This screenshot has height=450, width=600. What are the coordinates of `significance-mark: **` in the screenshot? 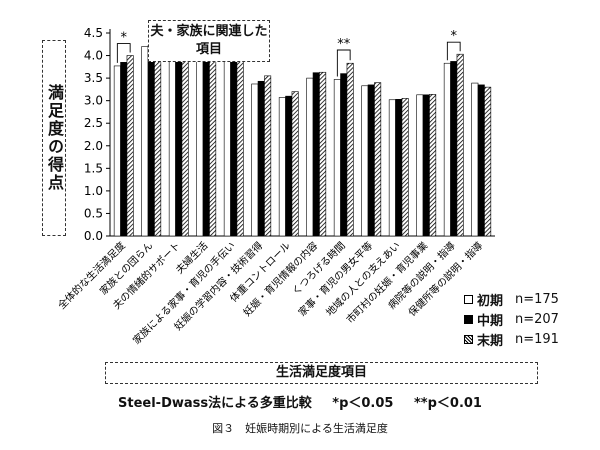 It's located at (344, 44).